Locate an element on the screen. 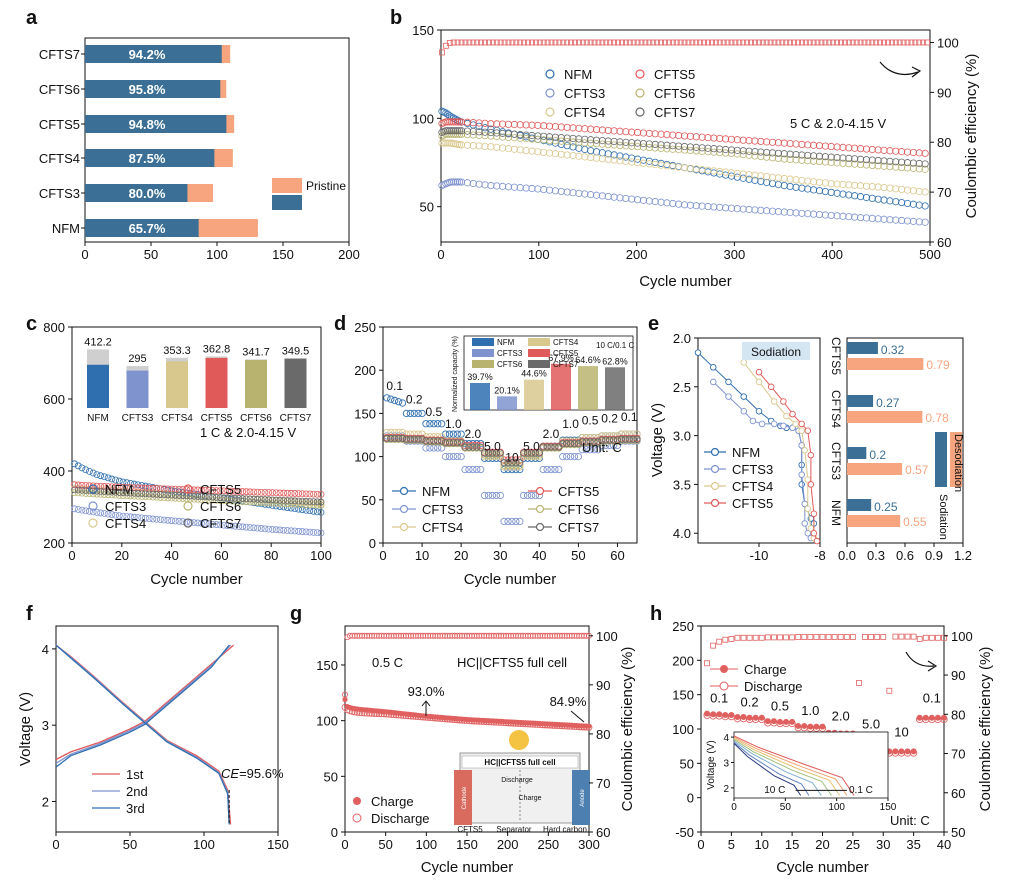 This screenshot has height=889, width=1019. panel-e-legend-marker is located at coordinates (715, 486).